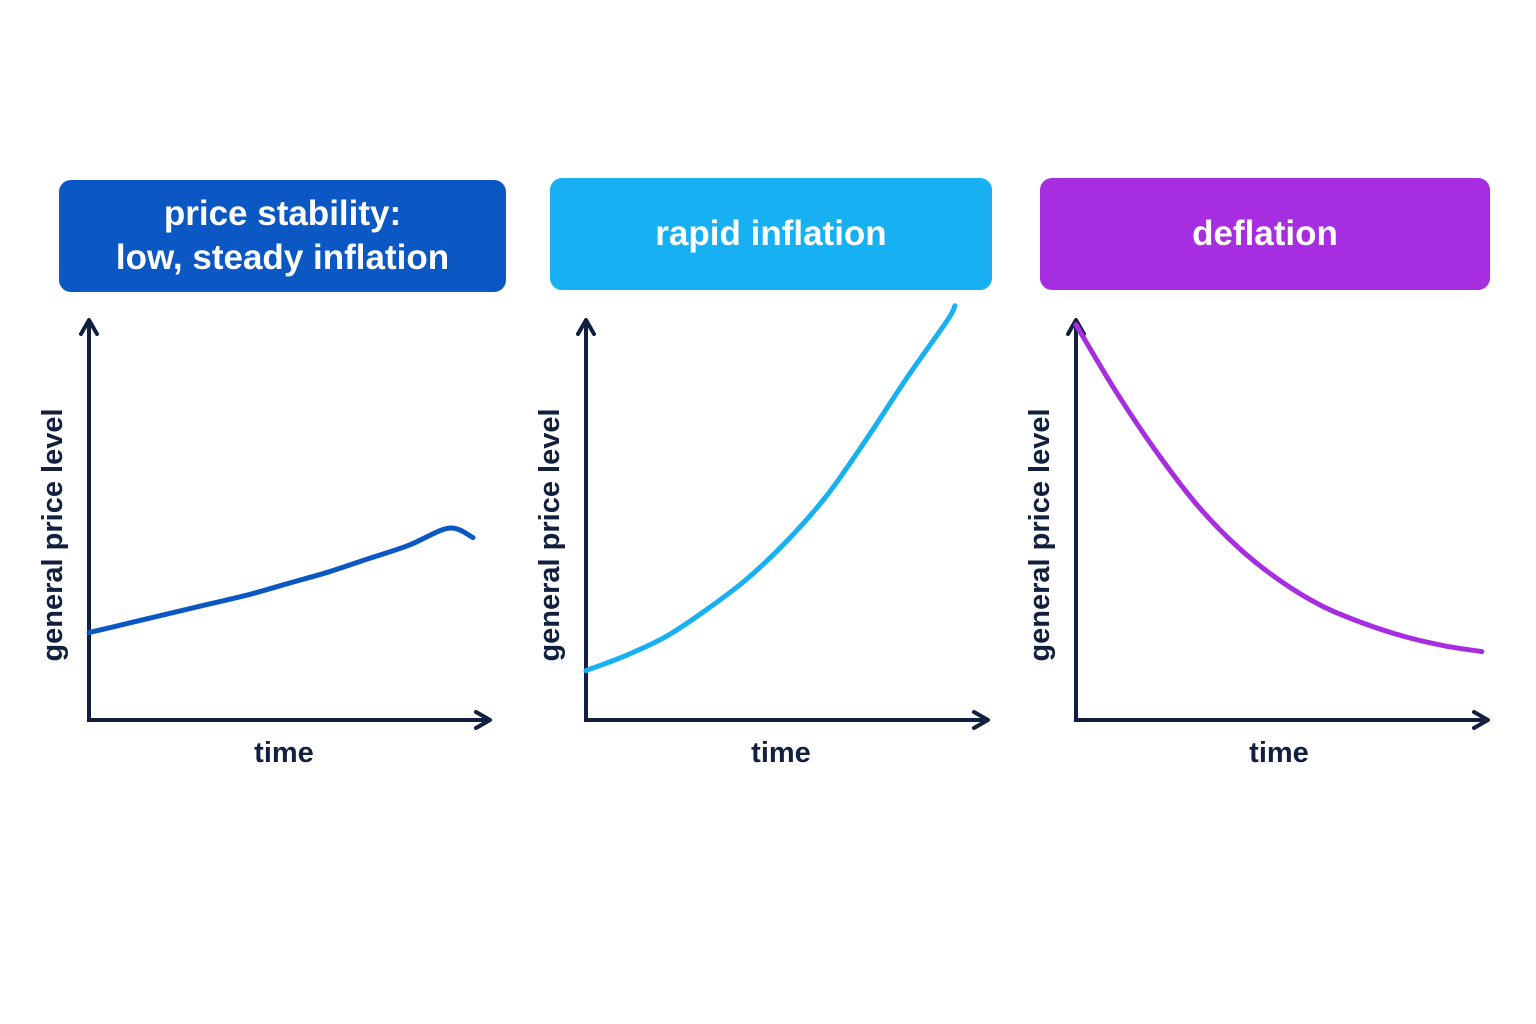 The height and width of the screenshot is (1024, 1536). I want to click on panel-header-deflation: deflation, so click(1265, 234).